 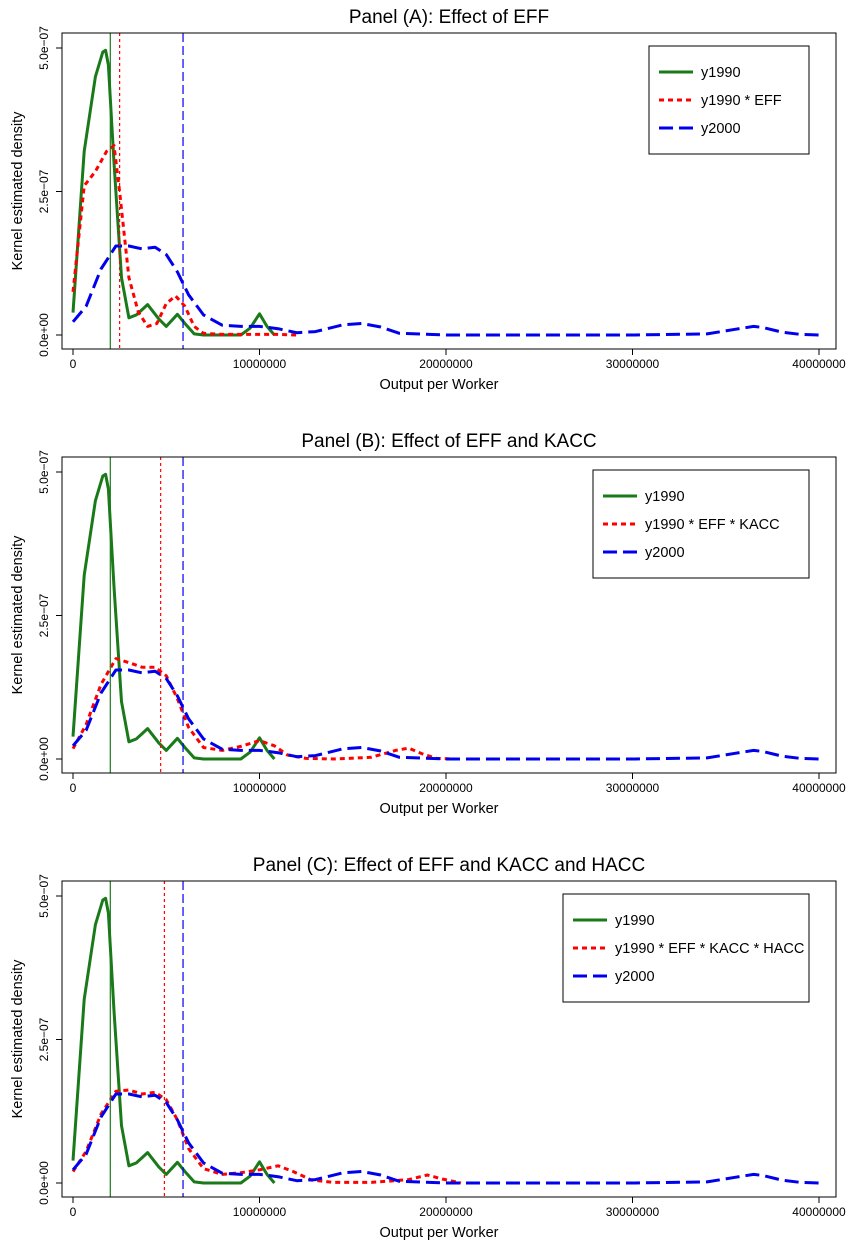 What do you see at coordinates (741, 101) in the screenshot?
I see `legend-label: y1990 * EFF` at bounding box center [741, 101].